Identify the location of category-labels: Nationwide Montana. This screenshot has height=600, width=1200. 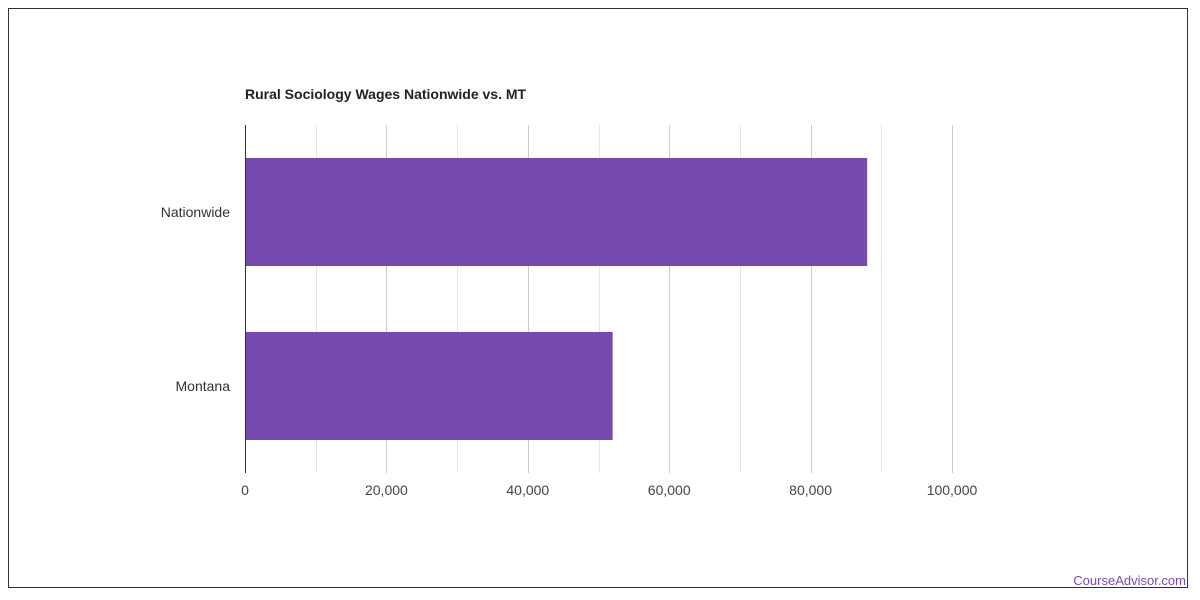
(195, 299).